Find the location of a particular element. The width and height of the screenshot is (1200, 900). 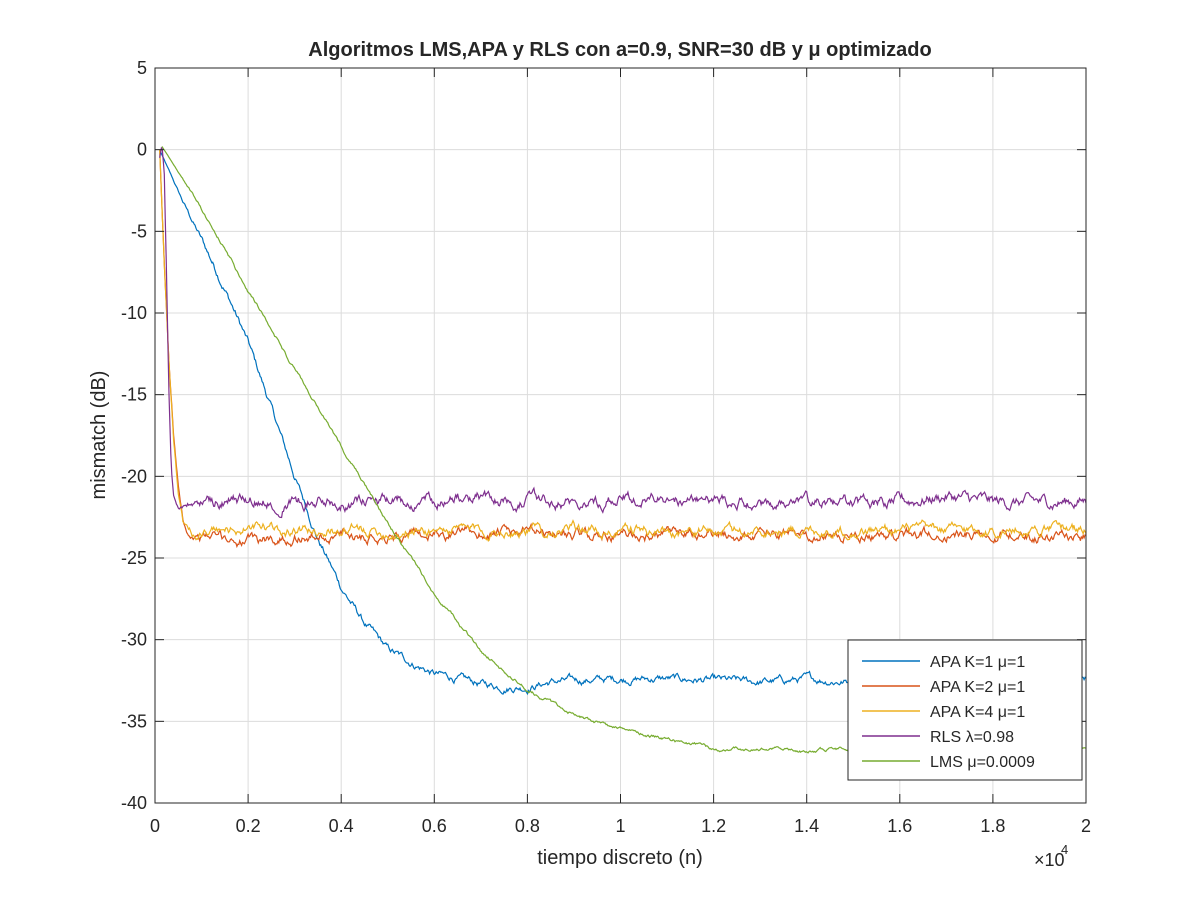

legend-label: RLS λ=0.98 is located at coordinates (972, 737).